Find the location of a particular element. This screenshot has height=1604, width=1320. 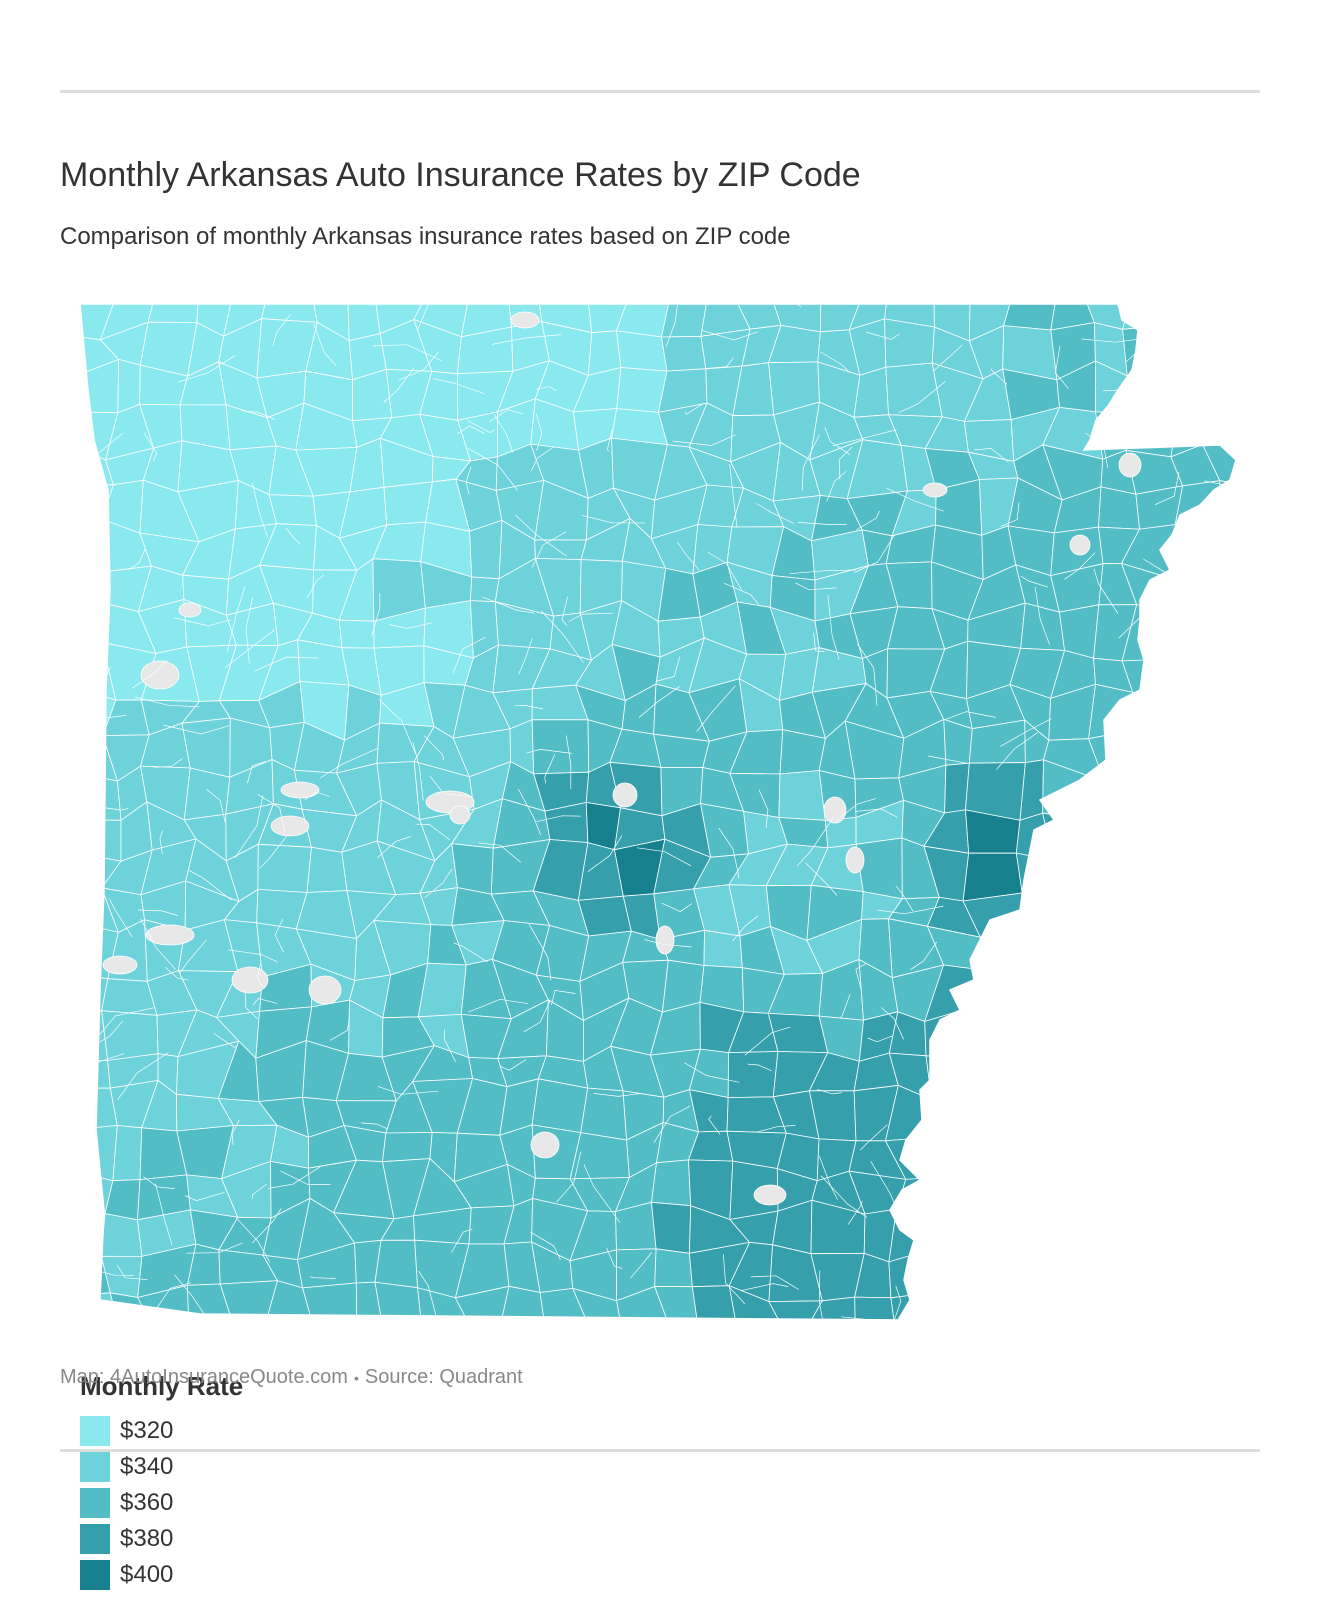

legend-swatch is located at coordinates (95, 1575).